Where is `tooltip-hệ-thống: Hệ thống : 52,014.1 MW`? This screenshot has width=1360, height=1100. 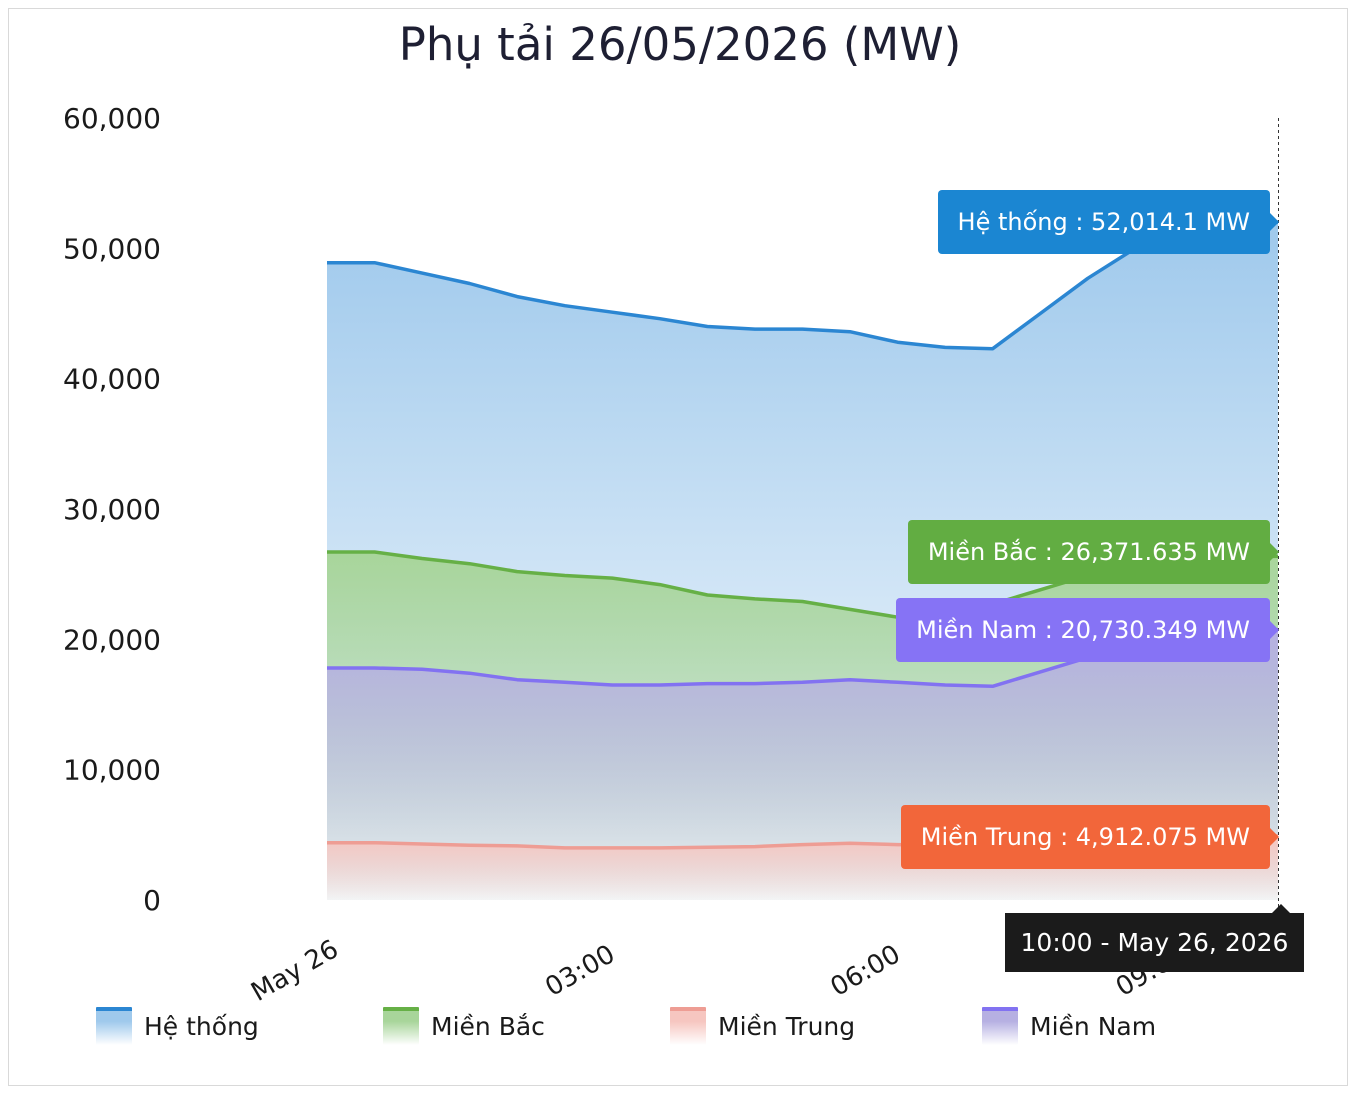
tooltip-hệ-thống: Hệ thống : 52,014.1 MW is located at coordinates (1108, 222).